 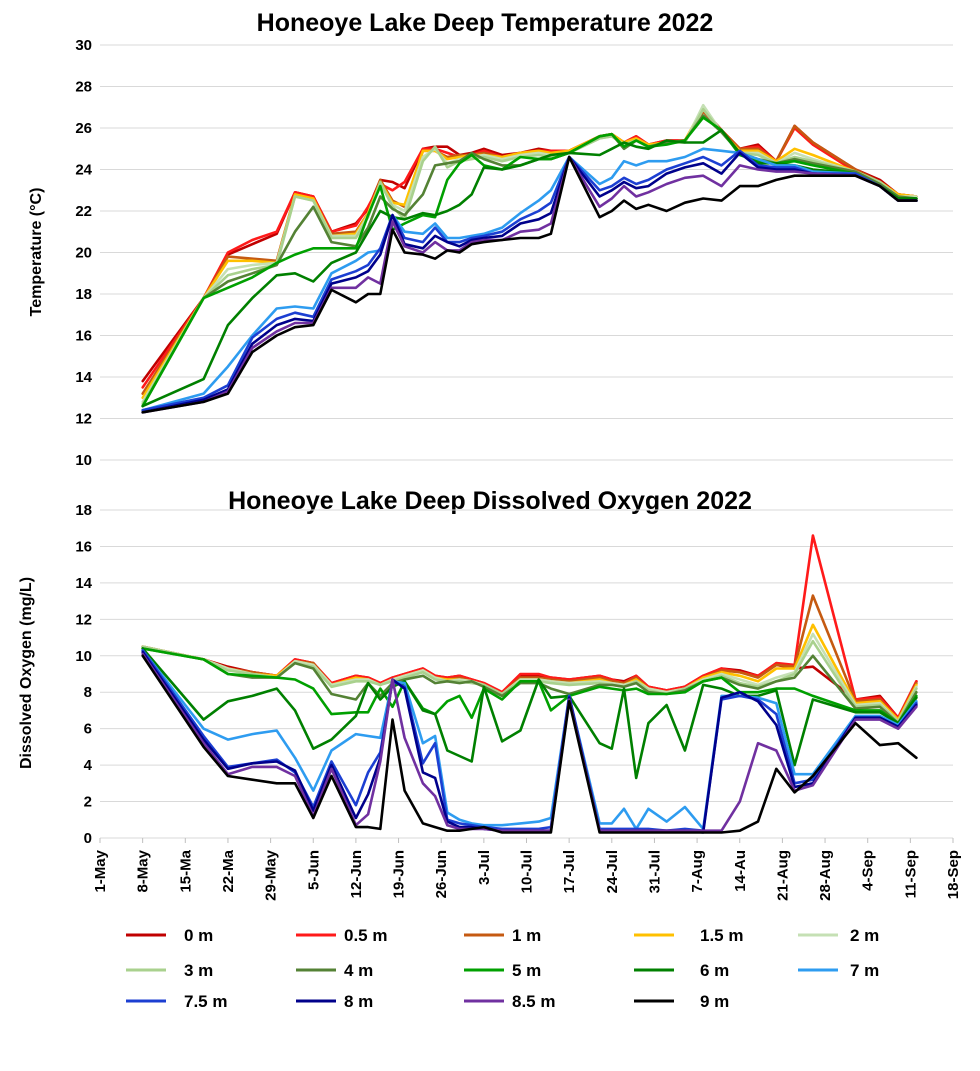 What do you see at coordinates (88, 765) in the screenshot?
I see `oxygen-y-tick-label: 4` at bounding box center [88, 765].